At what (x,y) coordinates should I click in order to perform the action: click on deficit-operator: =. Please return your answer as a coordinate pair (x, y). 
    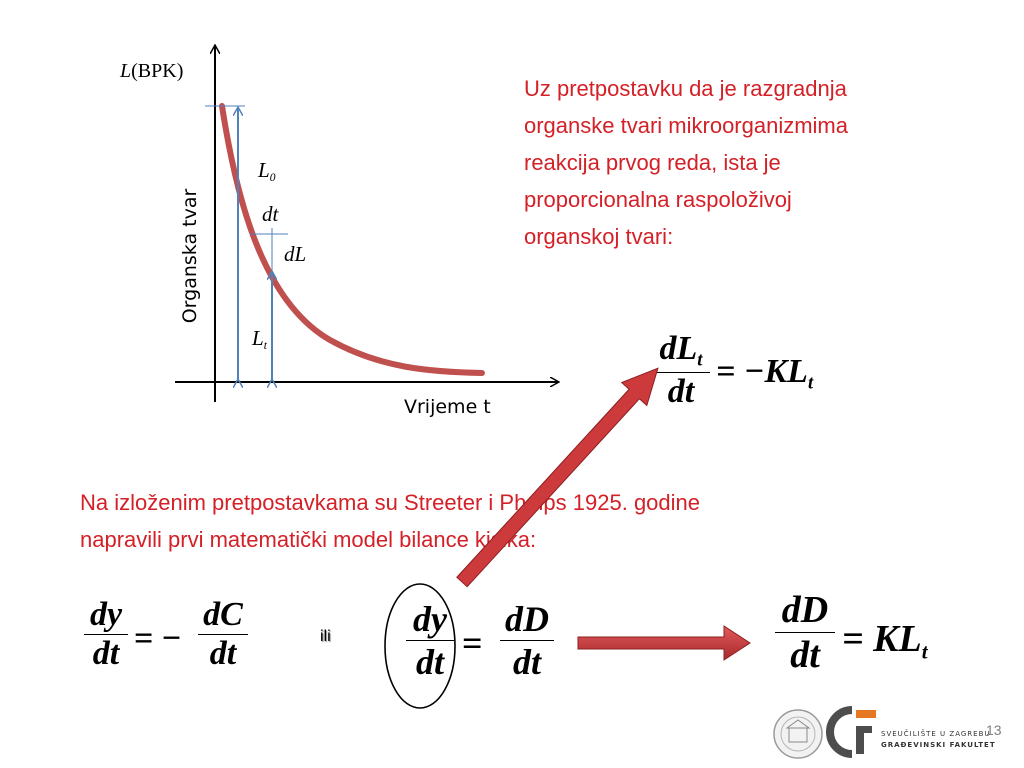
    Looking at the image, I should click on (472, 643).